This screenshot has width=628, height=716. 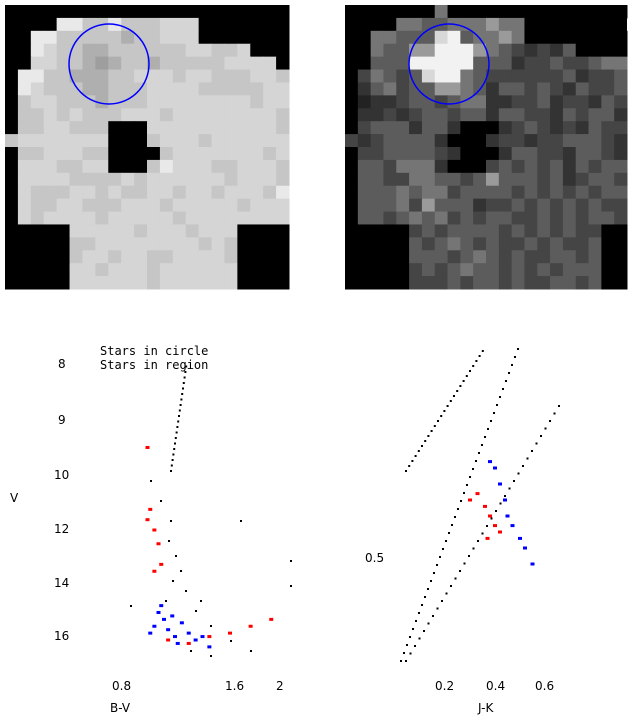 I want to click on ccd-series0-point, so click(x=507, y=516).